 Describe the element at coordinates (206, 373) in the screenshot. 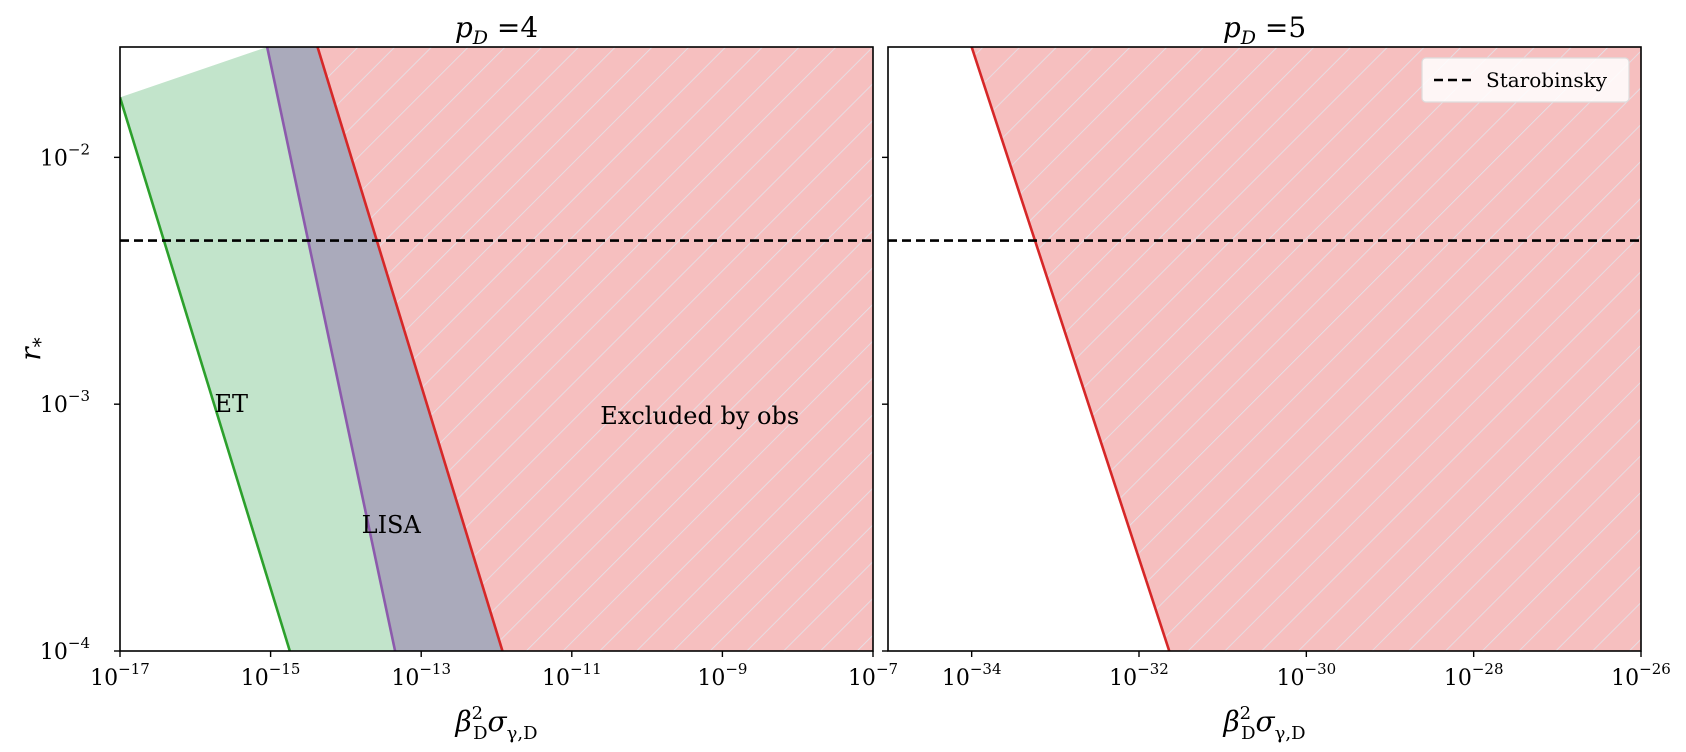

I see `et-boundary` at that location.